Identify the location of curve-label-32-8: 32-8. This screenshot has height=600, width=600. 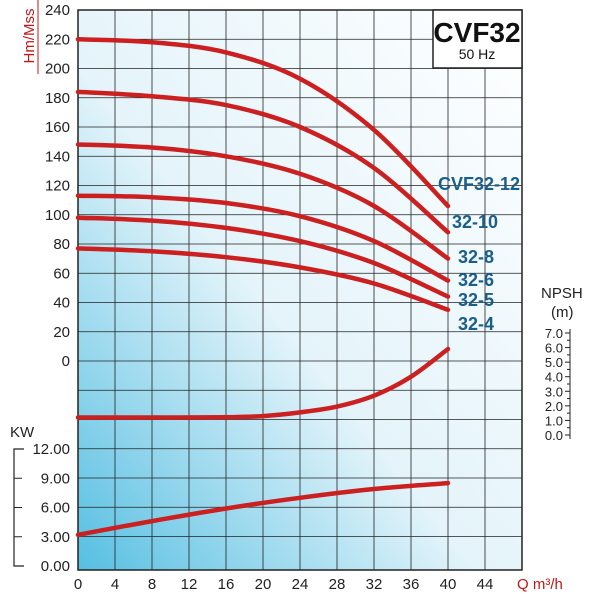
(476, 257).